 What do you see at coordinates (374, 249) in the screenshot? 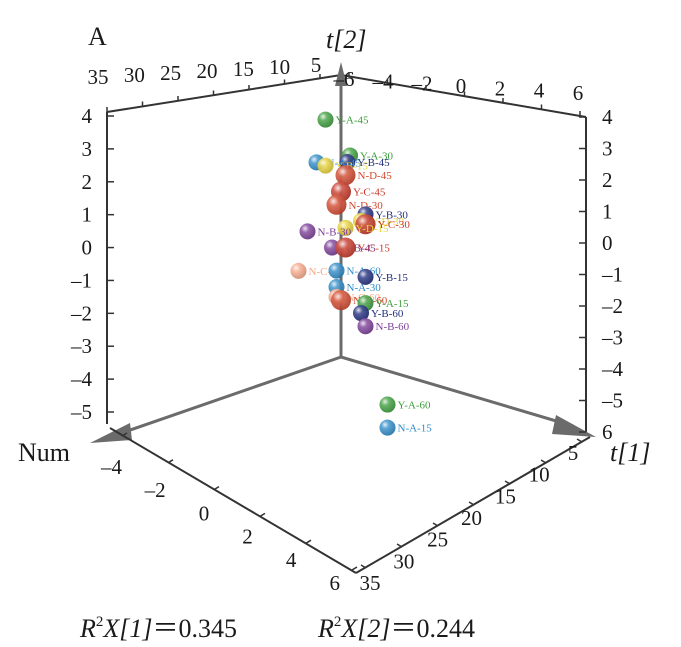
I see `point-label: Y-C-15` at bounding box center [374, 249].